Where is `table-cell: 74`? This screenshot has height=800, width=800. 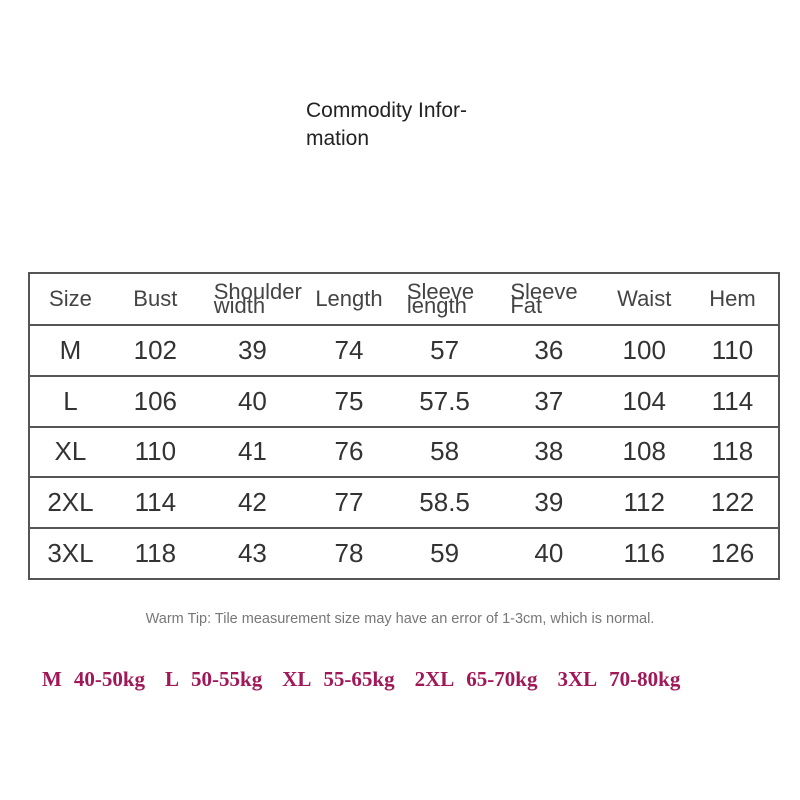 table-cell: 74 is located at coordinates (349, 349).